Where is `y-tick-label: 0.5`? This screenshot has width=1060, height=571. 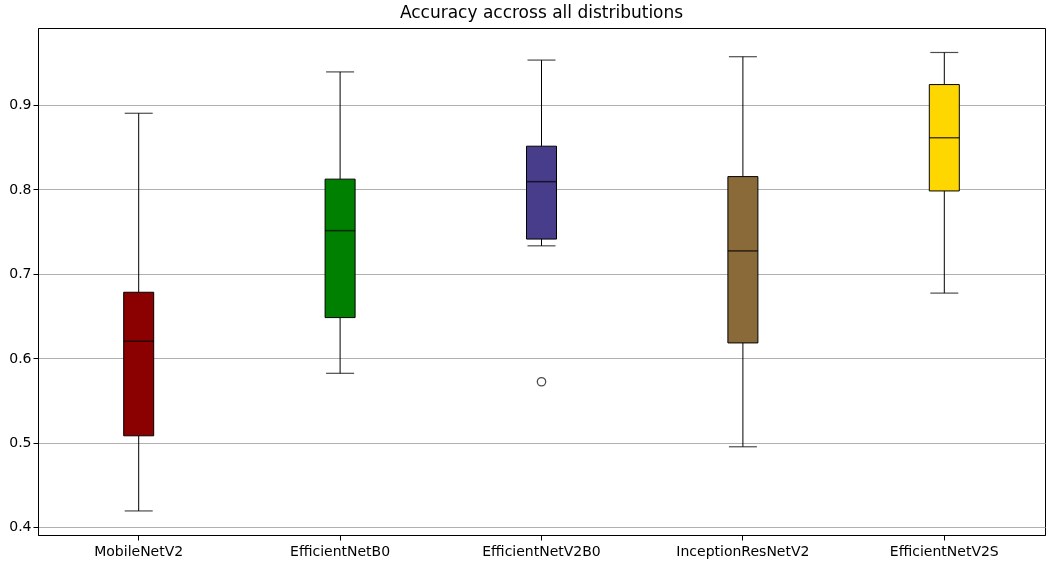 y-tick-label: 0.5 is located at coordinates (20, 442).